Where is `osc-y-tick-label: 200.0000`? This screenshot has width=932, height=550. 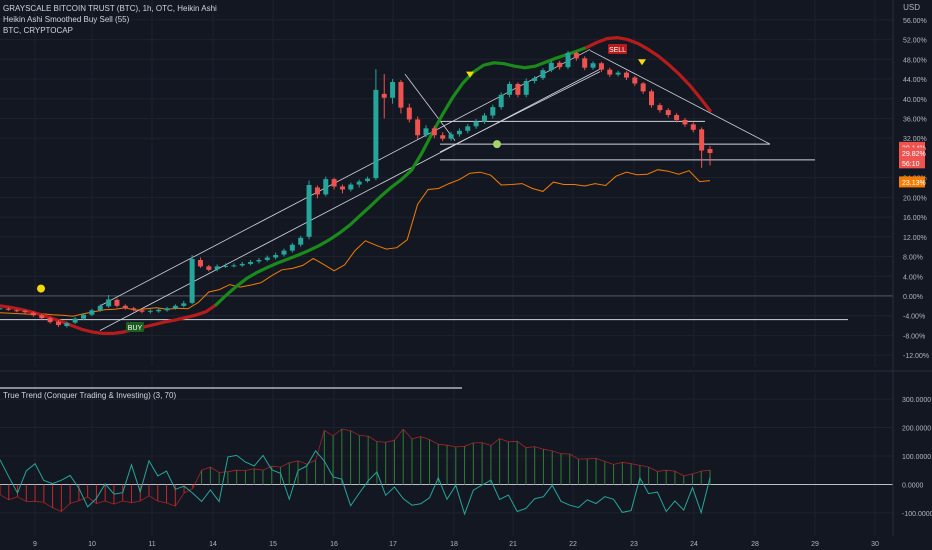 osc-y-tick-label: 200.0000 is located at coordinates (916, 429).